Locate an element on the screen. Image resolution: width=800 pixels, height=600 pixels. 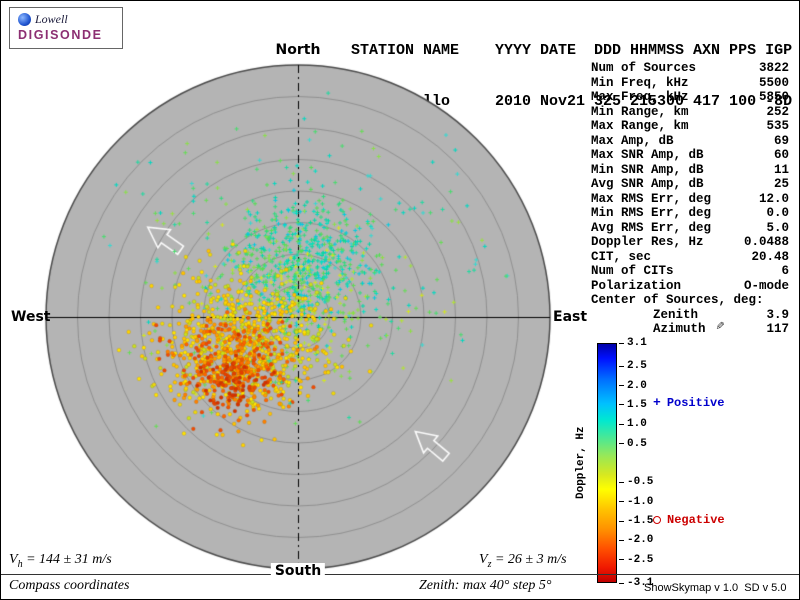
stat-value: 5500 is located at coordinates (773, 82).